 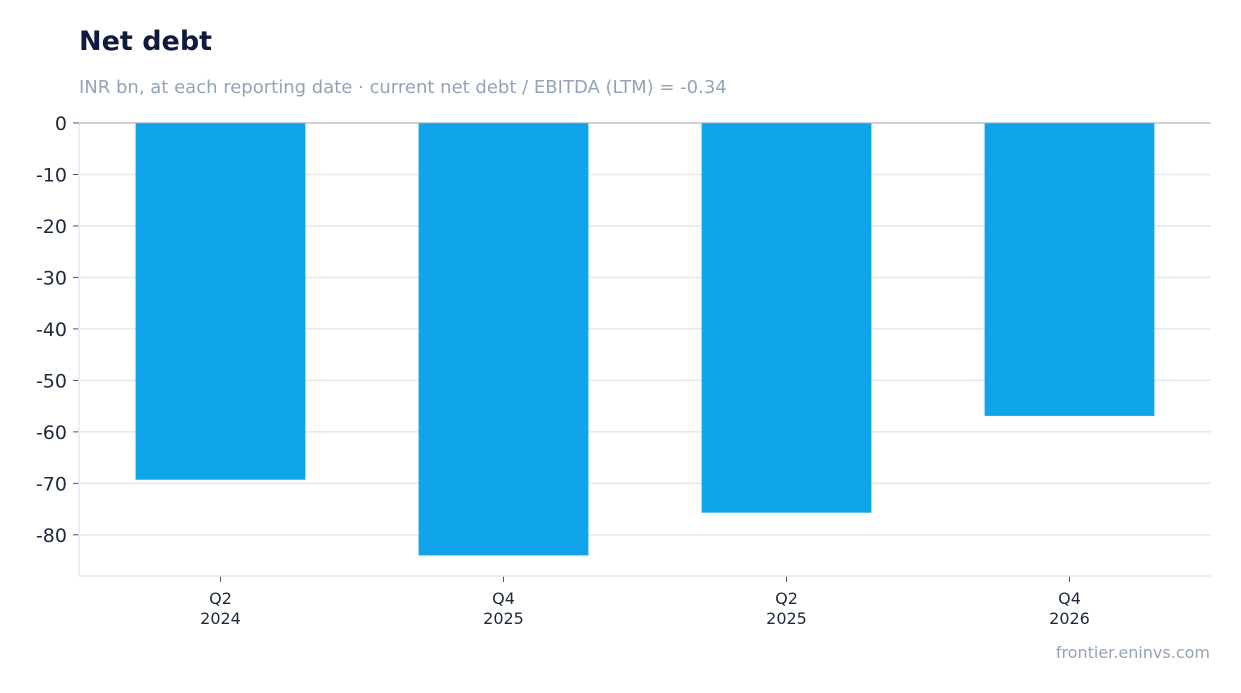 I want to click on y-tick-label: -50, so click(x=51, y=381).